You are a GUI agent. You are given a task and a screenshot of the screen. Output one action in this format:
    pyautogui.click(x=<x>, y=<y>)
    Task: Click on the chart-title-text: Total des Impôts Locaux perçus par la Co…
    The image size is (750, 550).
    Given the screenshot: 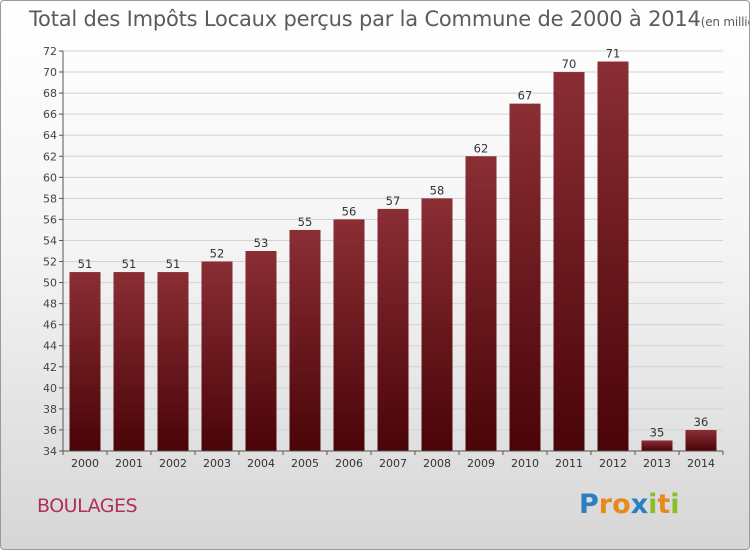 What is the action you would take?
    pyautogui.click(x=365, y=19)
    